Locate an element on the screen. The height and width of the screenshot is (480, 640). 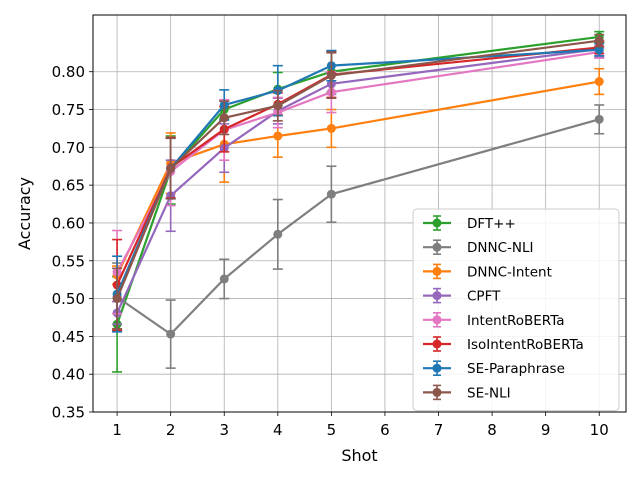
y-tick-label: 0.65 is located at coordinates (68, 186).